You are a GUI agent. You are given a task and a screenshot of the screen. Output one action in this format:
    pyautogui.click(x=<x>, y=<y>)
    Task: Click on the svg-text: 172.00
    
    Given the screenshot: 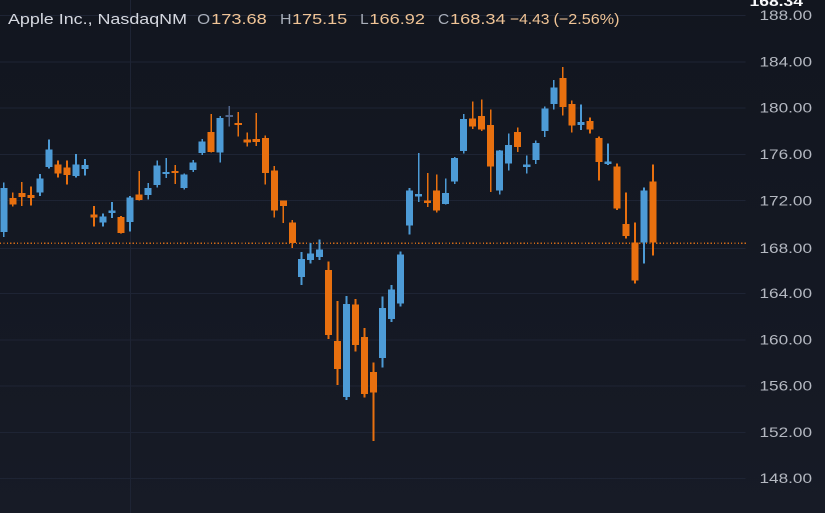 What is the action you would take?
    pyautogui.click(x=786, y=200)
    